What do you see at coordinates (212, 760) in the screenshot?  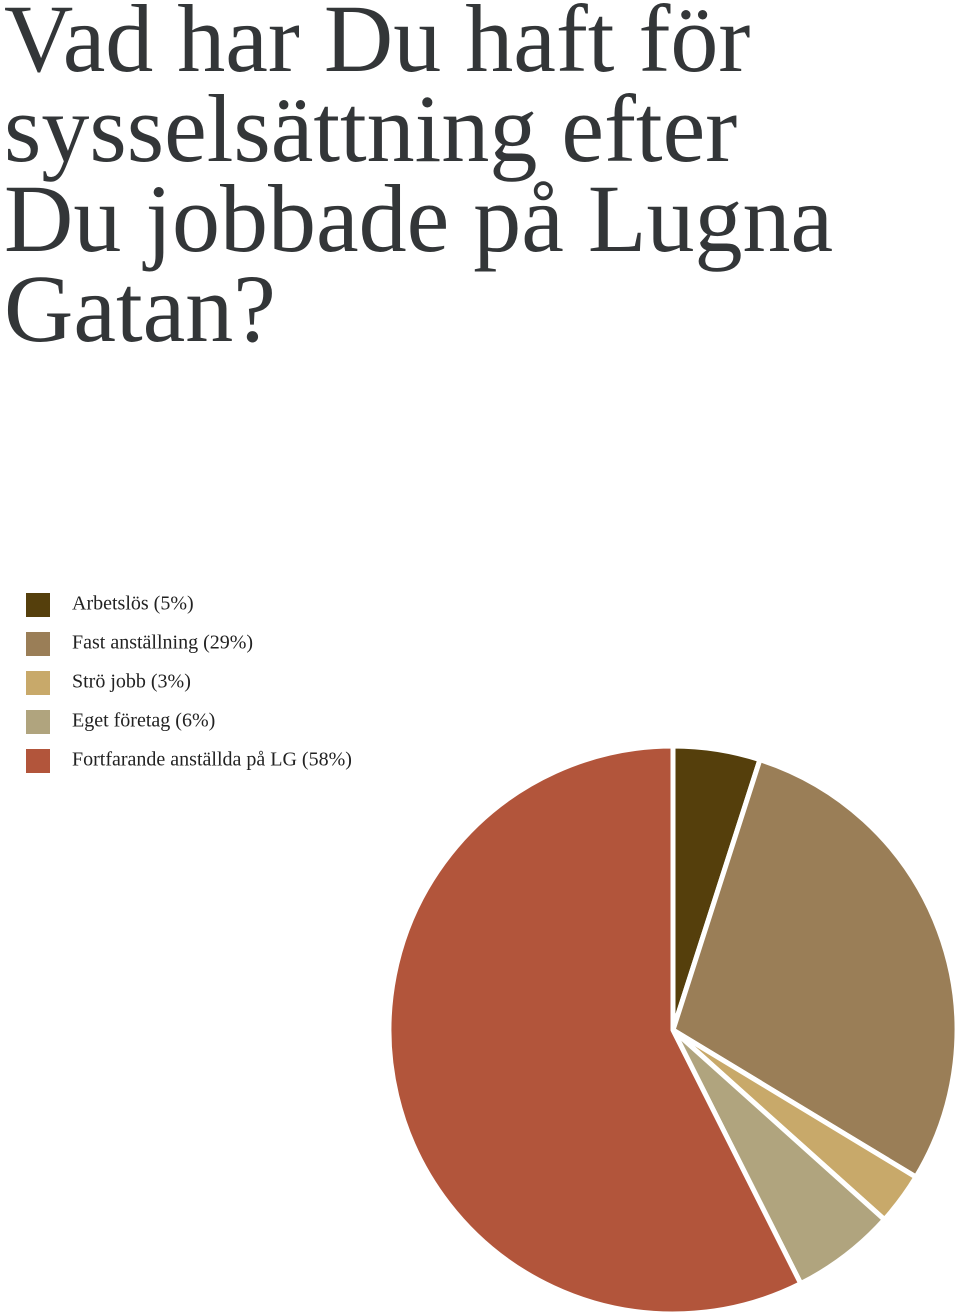 I see `legend-label: Fortfarande anställda på LG (58%)` at bounding box center [212, 760].